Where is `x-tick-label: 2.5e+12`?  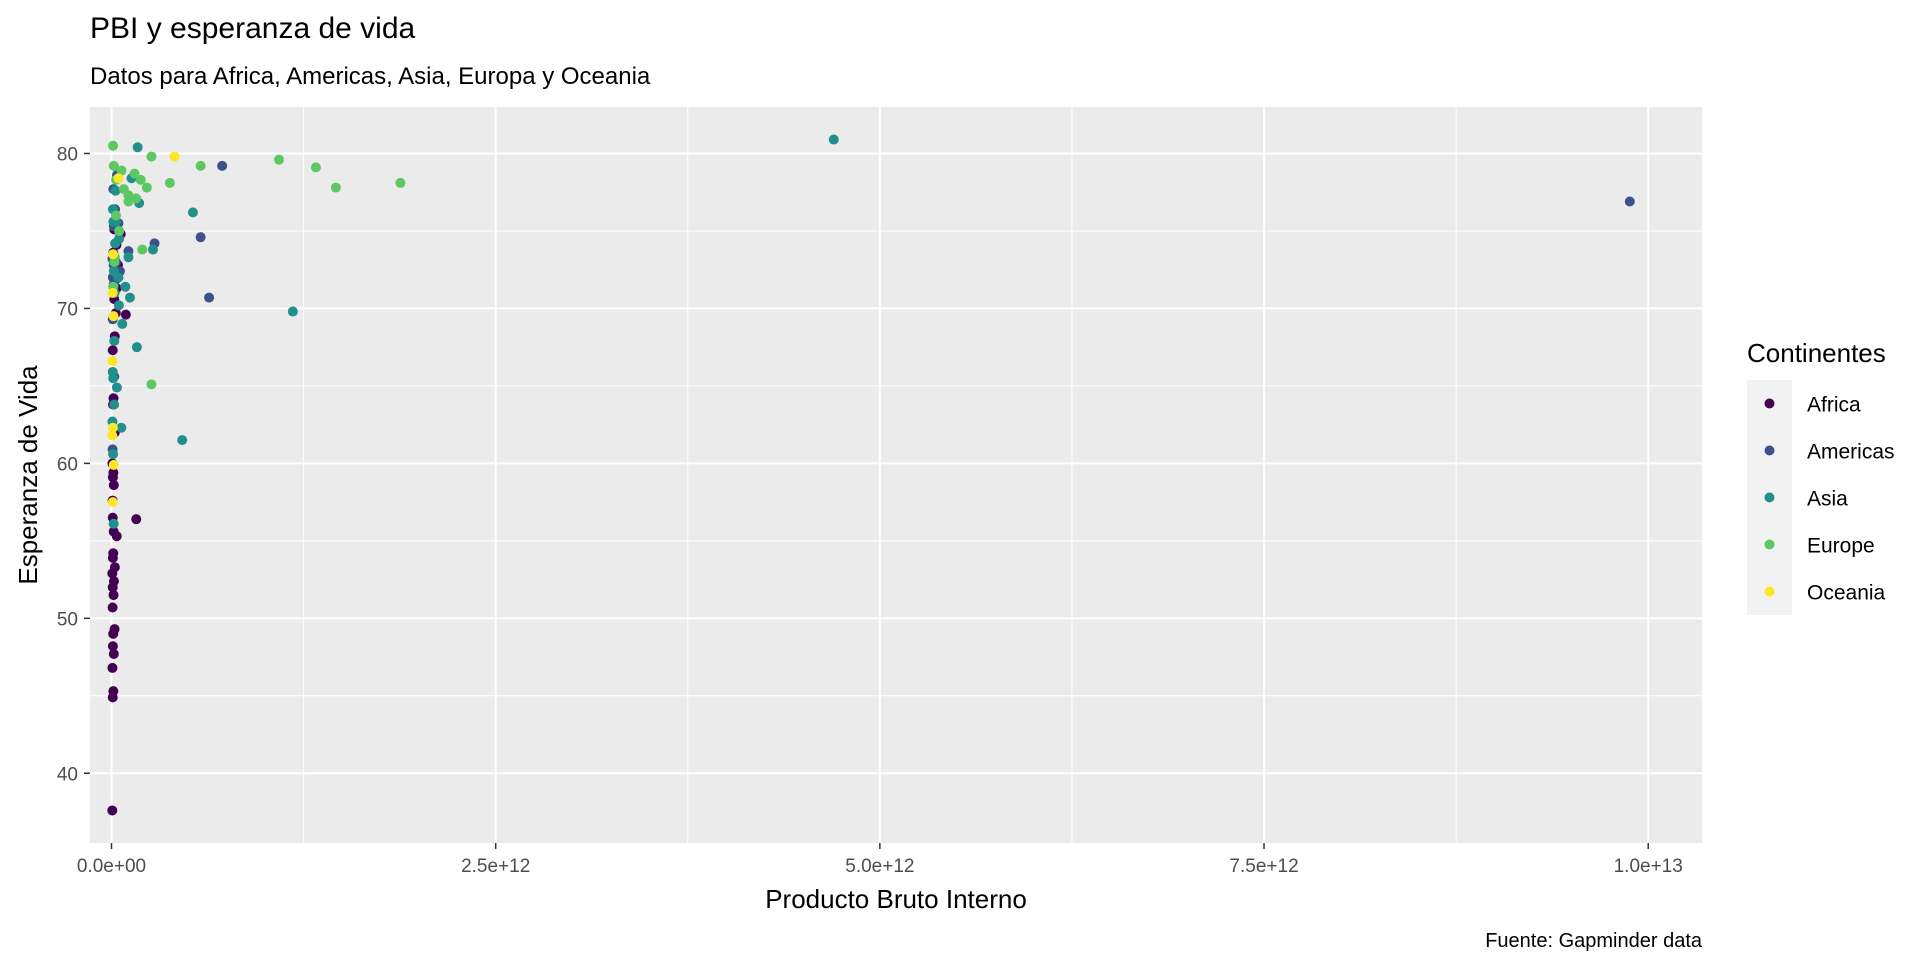 x-tick-label: 2.5e+12 is located at coordinates (495, 866).